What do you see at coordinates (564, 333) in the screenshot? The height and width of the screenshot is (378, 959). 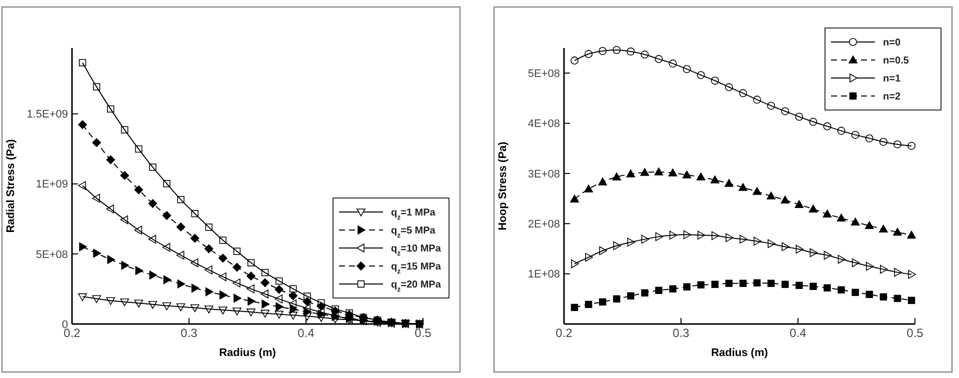 I see `x-tick-label: 0.2` at bounding box center [564, 333].